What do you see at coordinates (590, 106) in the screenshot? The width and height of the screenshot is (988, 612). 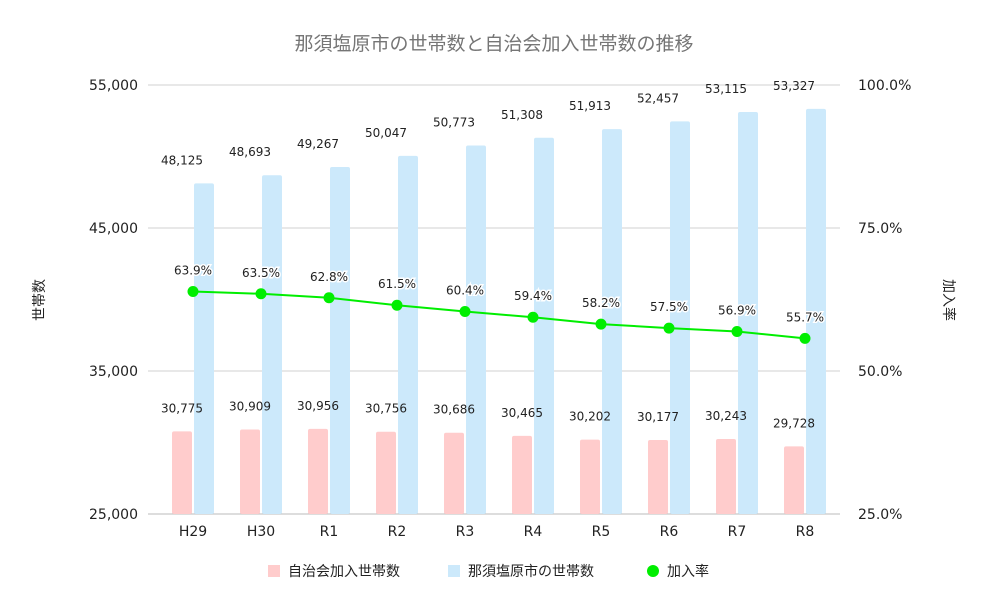 I see `data-label-city: 51,913` at bounding box center [590, 106].